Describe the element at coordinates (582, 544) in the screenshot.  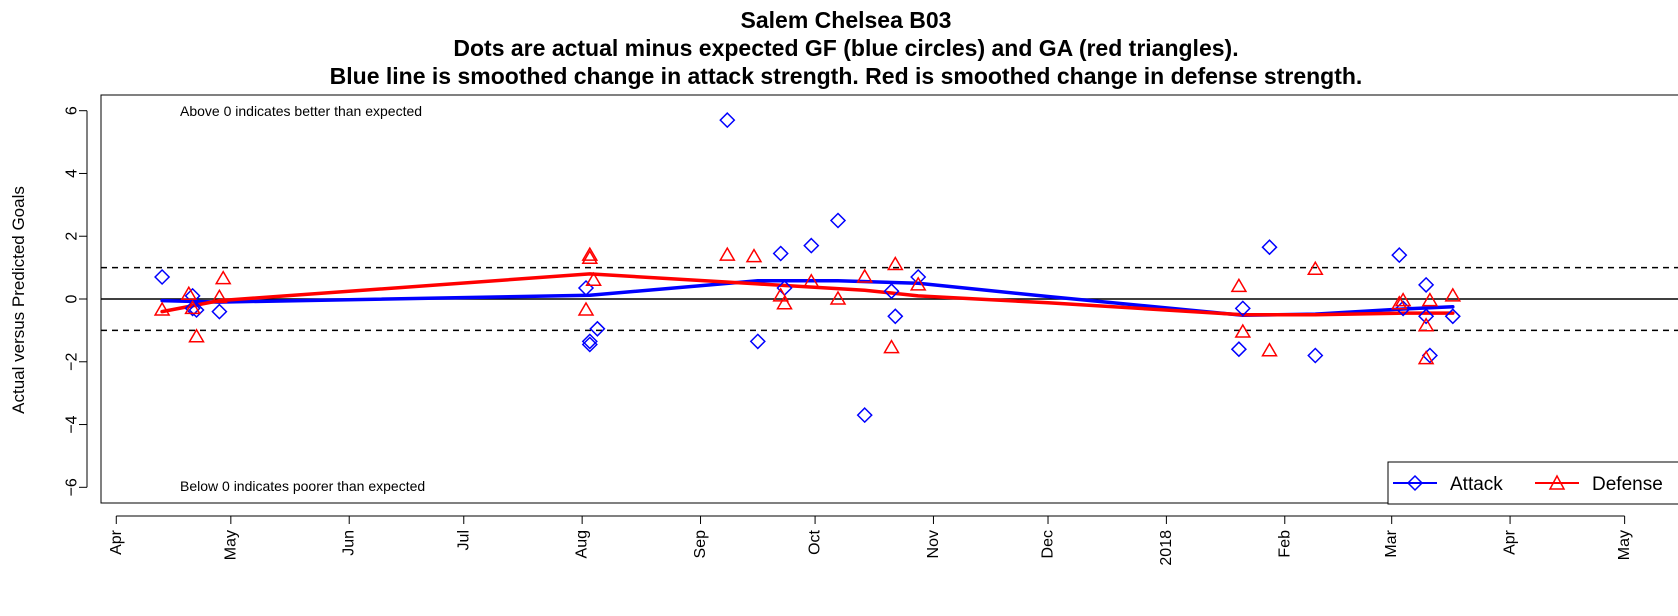
I see `x-tick-label: Aug` at that location.